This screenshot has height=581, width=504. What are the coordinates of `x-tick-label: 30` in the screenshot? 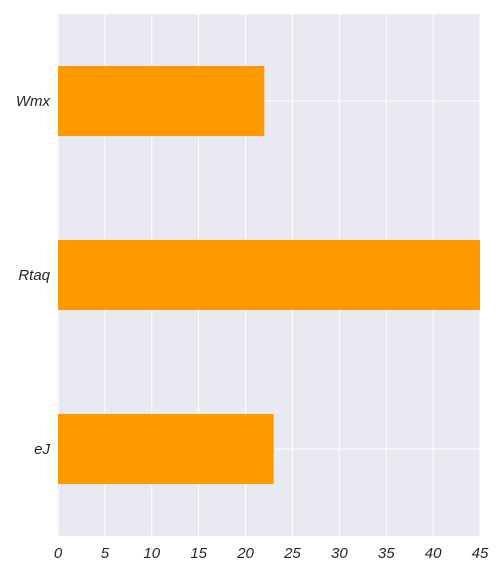 It's located at (339, 553).